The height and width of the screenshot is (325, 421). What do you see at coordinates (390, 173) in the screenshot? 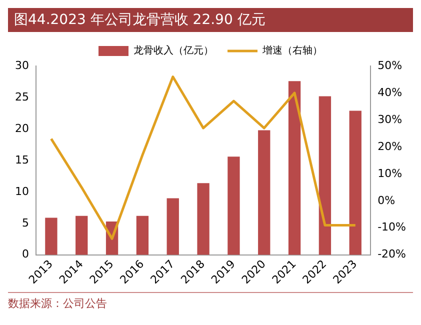
I see `y2-tick-label: 10%` at bounding box center [390, 173].